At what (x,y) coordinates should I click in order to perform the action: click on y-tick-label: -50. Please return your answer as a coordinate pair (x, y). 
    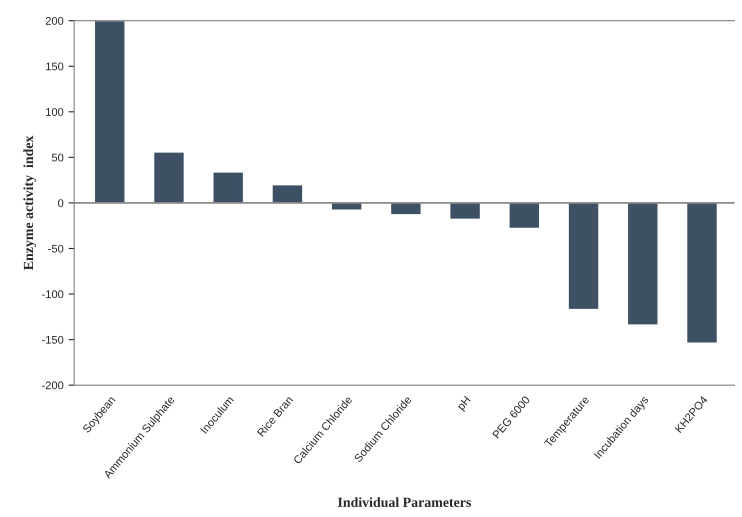
    Looking at the image, I should click on (56, 248).